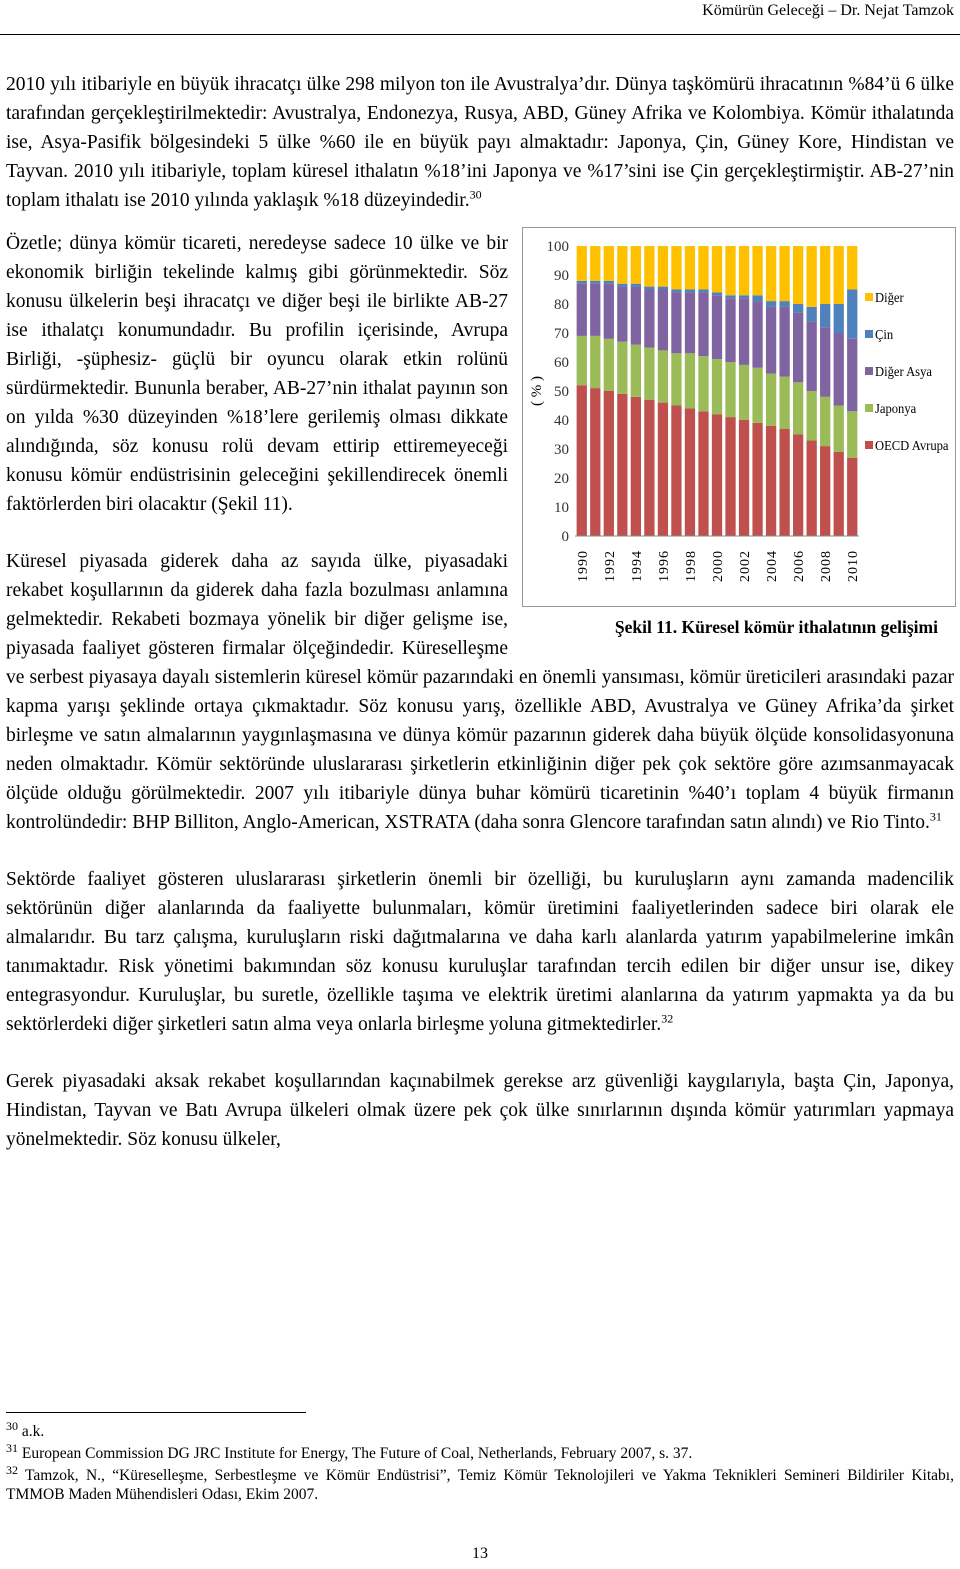 Image resolution: width=960 pixels, height=1569 pixels. I want to click on y-tick-label: 60, so click(561, 363).